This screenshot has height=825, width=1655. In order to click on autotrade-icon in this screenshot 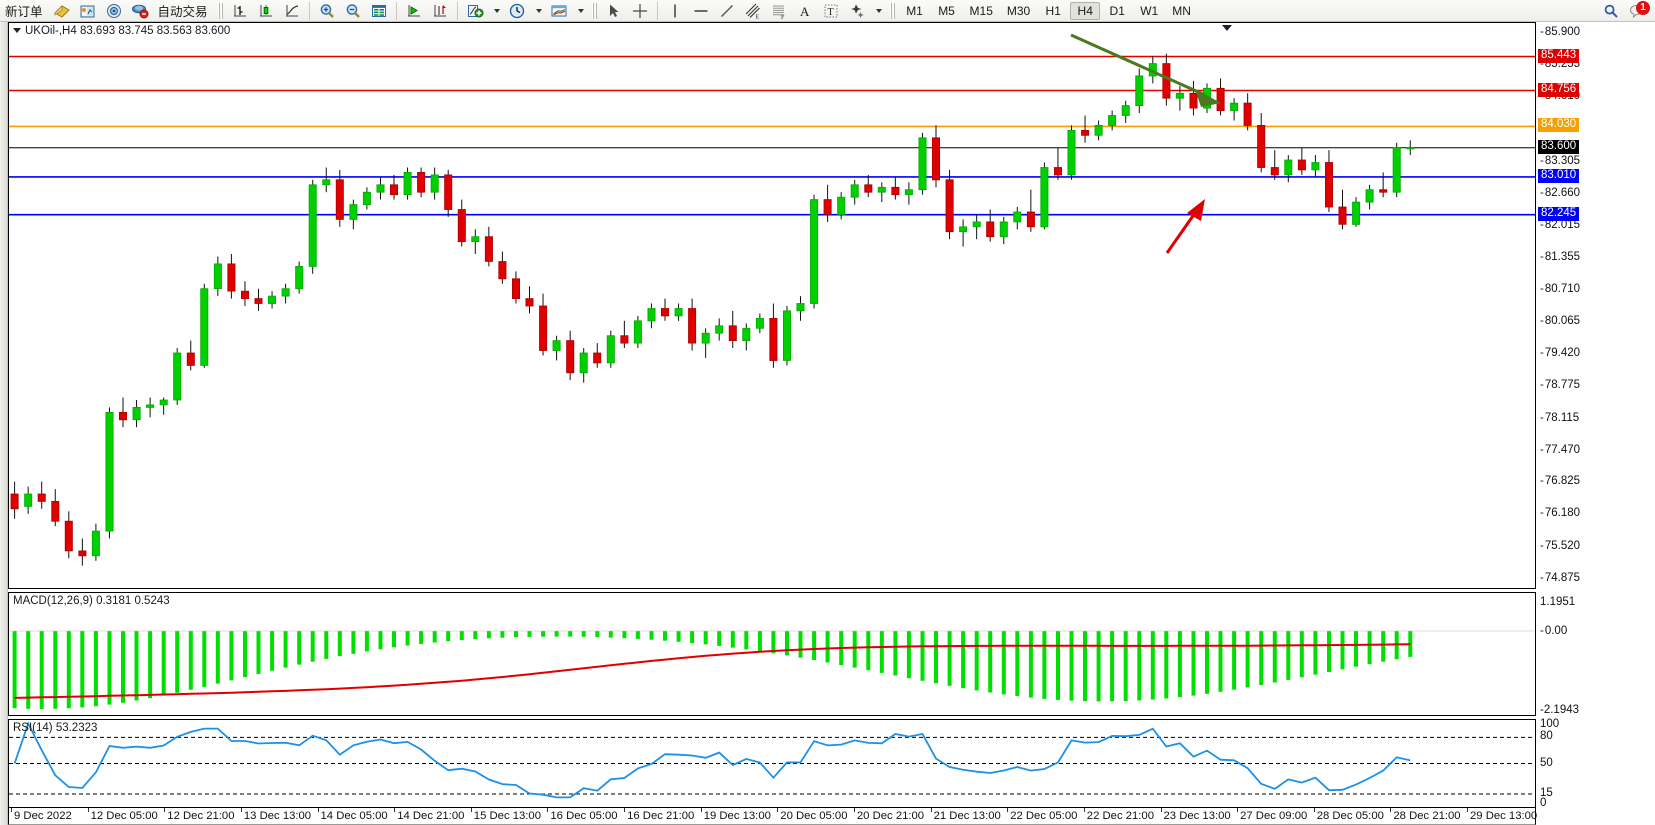, I will do `click(140, 11)`.